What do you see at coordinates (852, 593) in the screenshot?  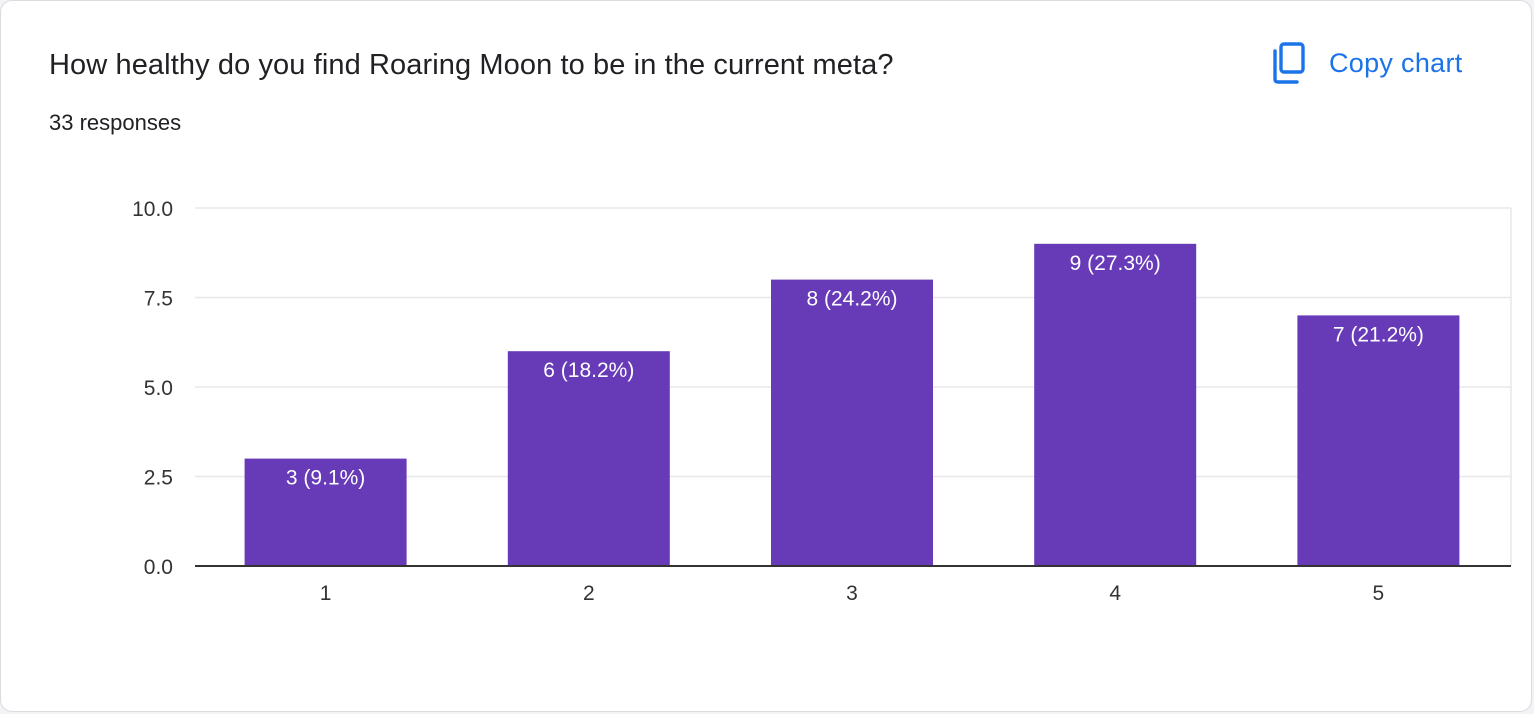 I see `x-tick-label: 3` at bounding box center [852, 593].